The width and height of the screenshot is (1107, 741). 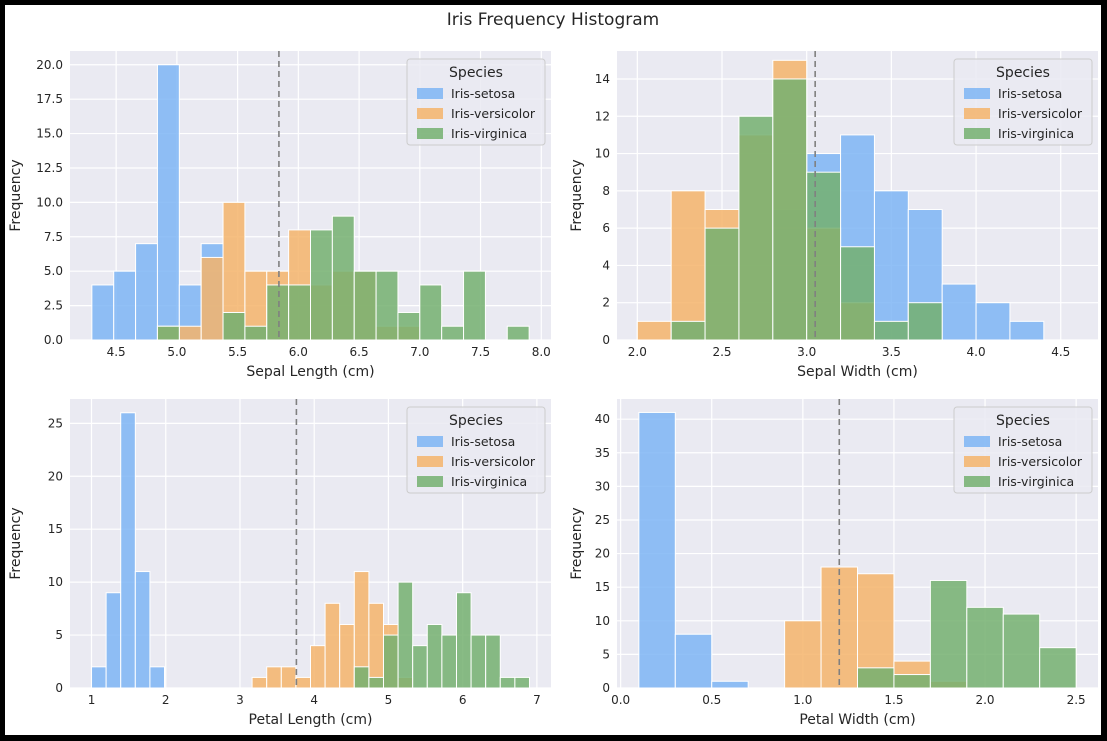 I want to click on x-tick-label: 8.0, so click(x=541, y=352).